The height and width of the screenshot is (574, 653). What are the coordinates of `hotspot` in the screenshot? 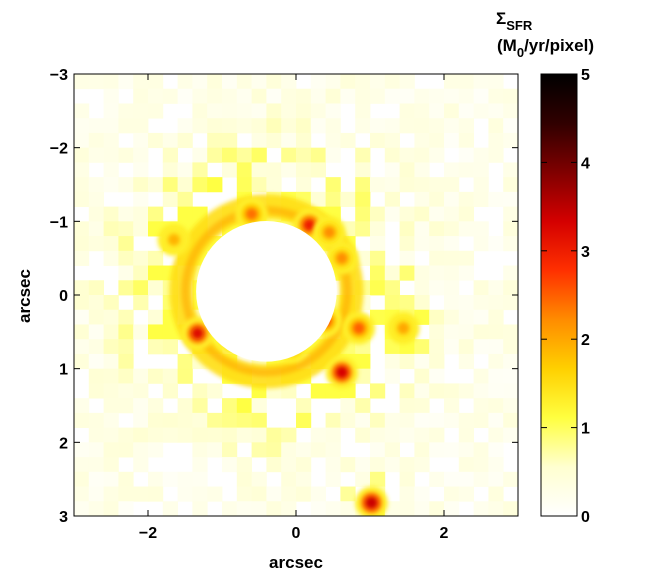 It's located at (342, 372).